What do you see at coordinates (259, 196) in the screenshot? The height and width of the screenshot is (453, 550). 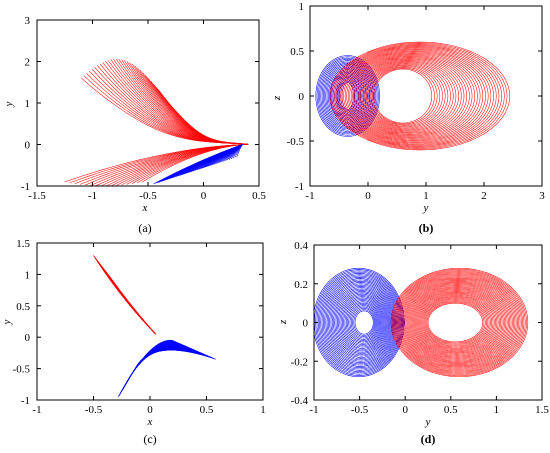 I see `panel-a-xtick-label: 0.5` at bounding box center [259, 196].